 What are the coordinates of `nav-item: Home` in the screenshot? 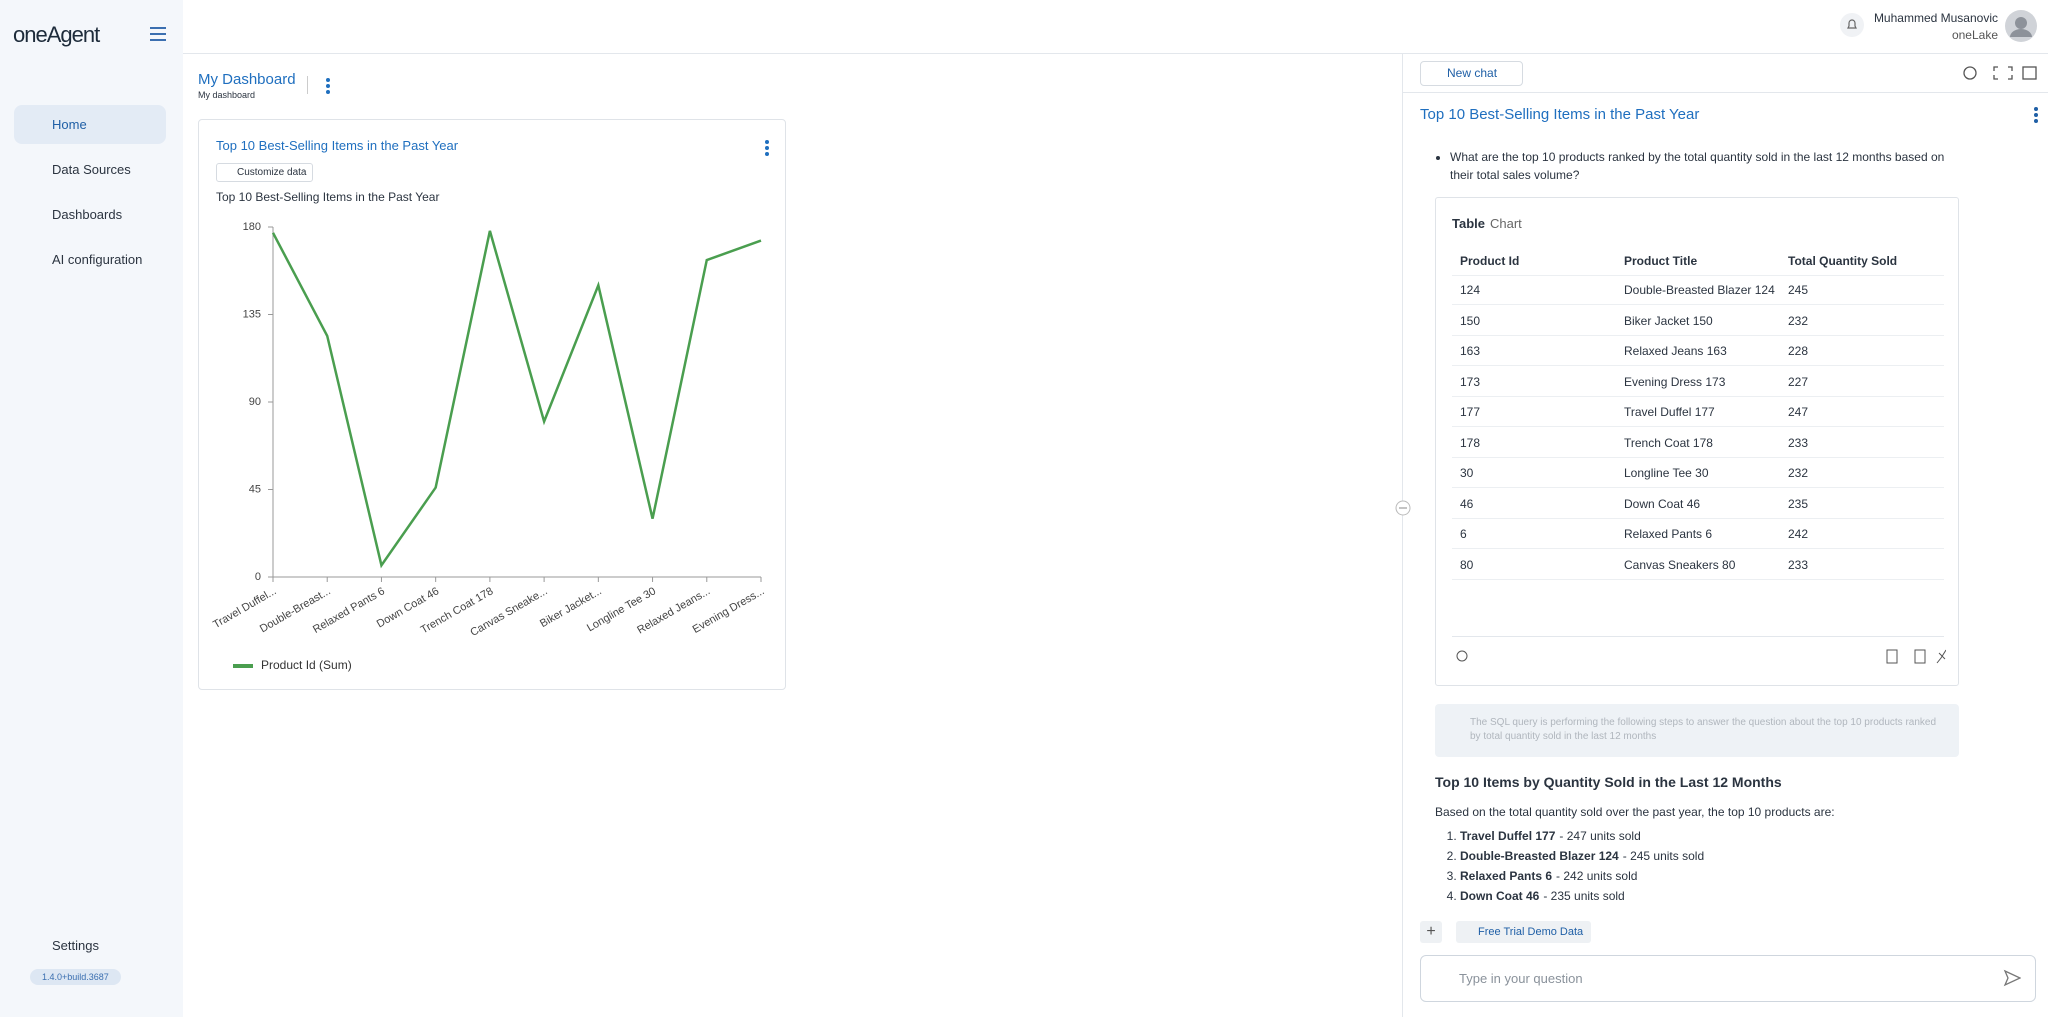 It's located at (90, 124).